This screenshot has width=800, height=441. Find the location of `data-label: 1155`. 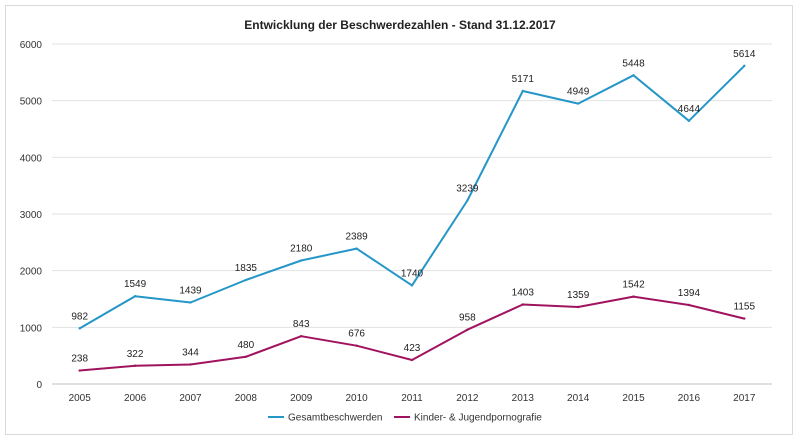

data-label: 1155 is located at coordinates (745, 307).